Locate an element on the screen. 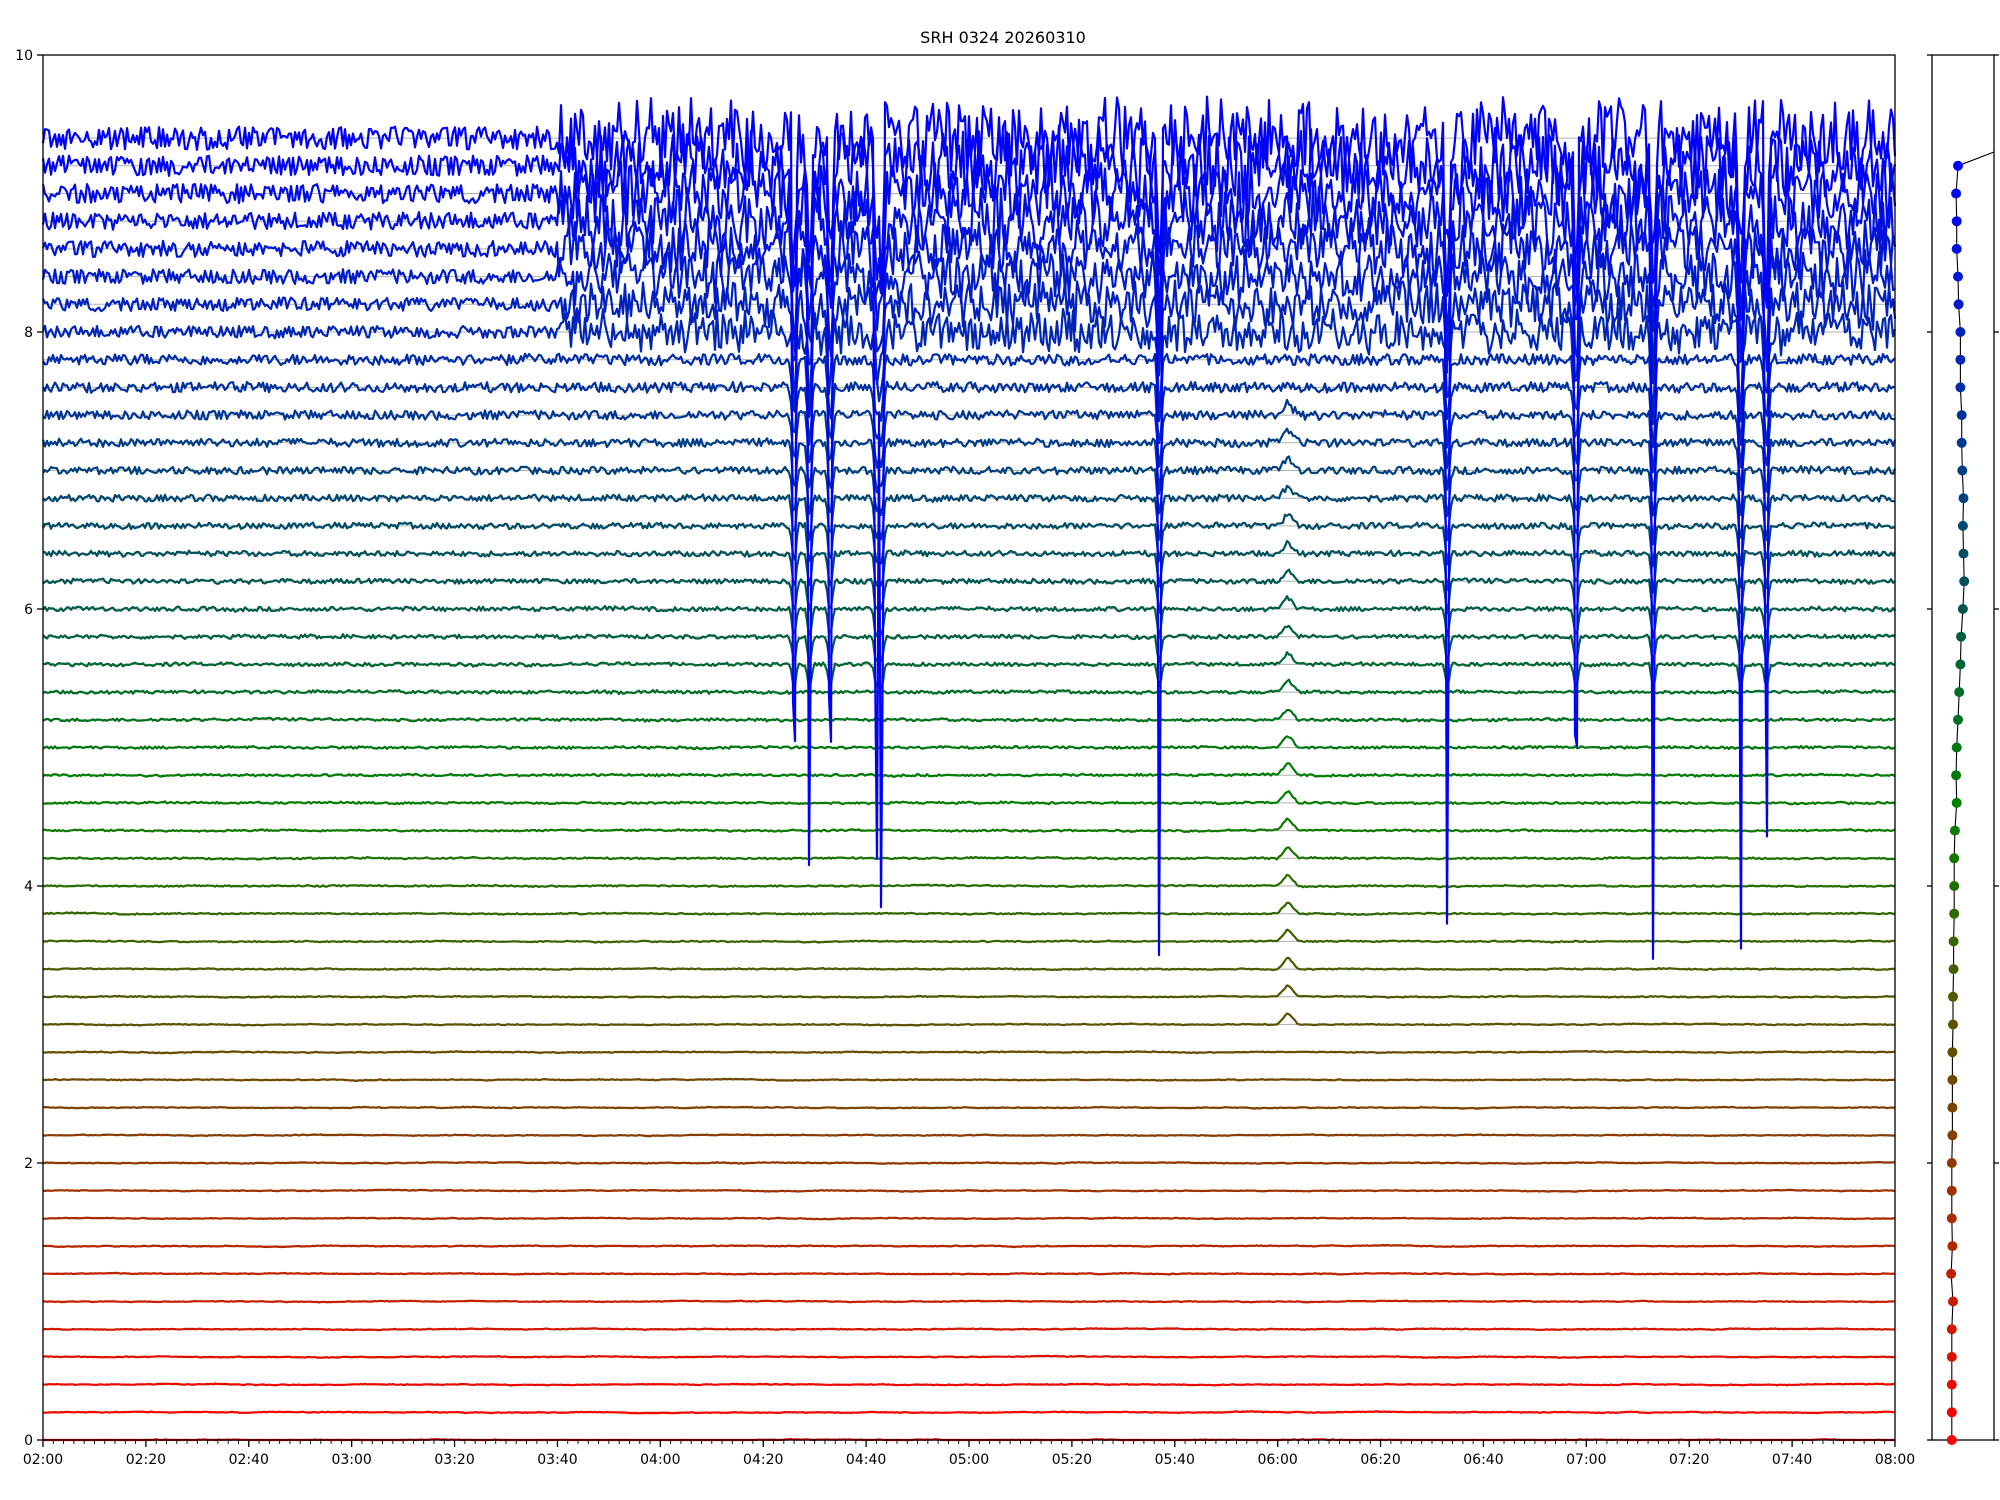 This screenshot has height=1500, width=2000. side-panel-points is located at coordinates (1970, 798).